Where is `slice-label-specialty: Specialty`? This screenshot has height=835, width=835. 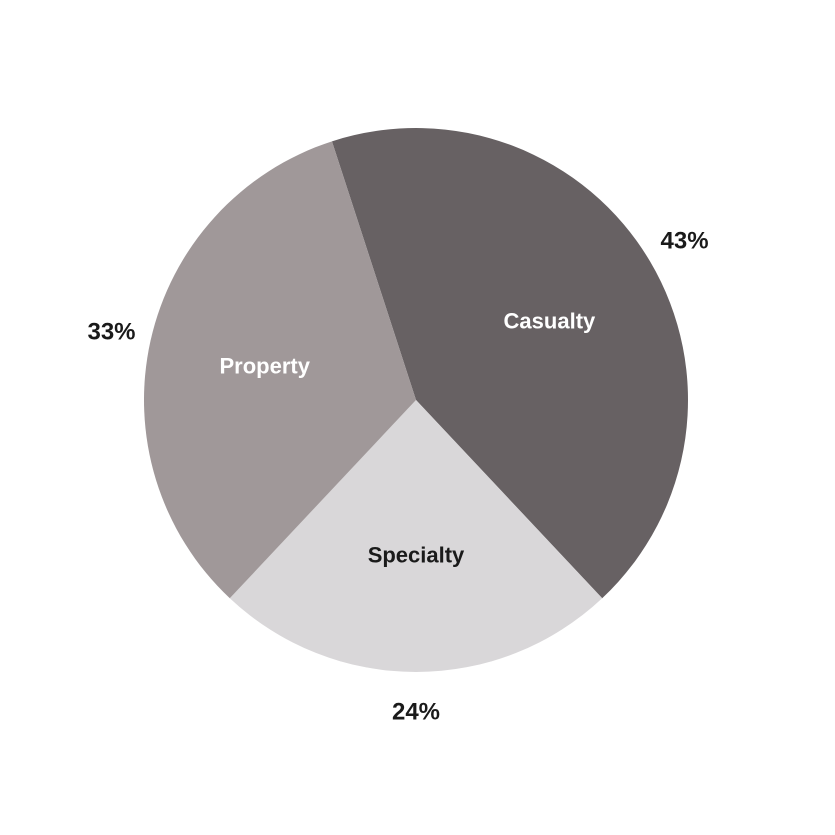
slice-label-specialty: Specialty is located at coordinates (416, 555).